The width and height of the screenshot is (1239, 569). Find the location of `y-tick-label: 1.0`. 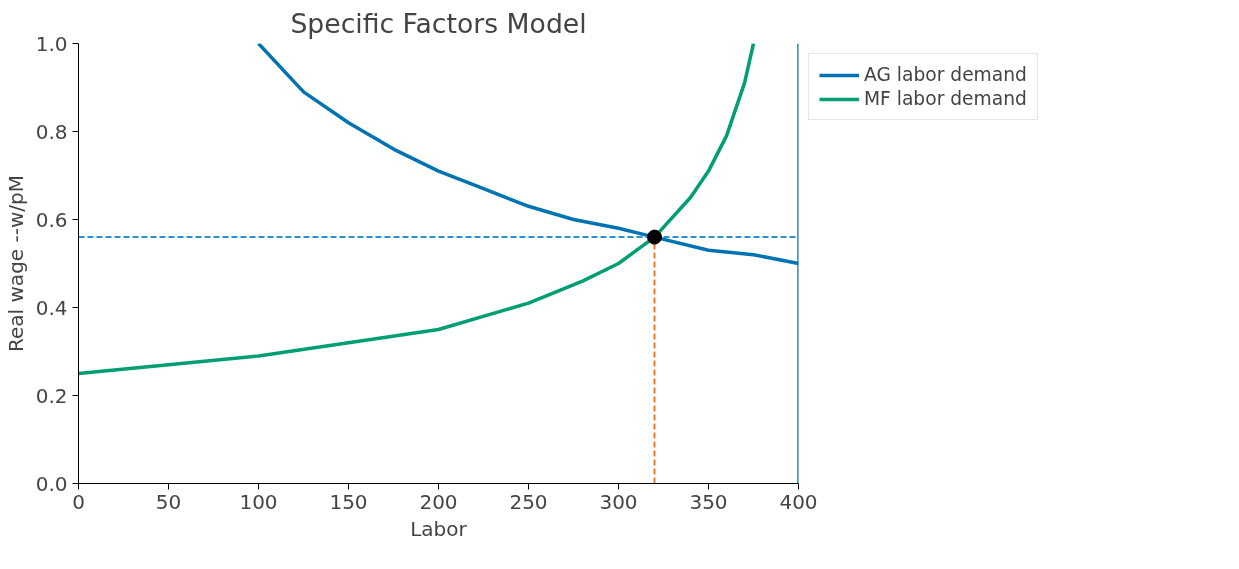

y-tick-label: 1.0 is located at coordinates (51, 43).